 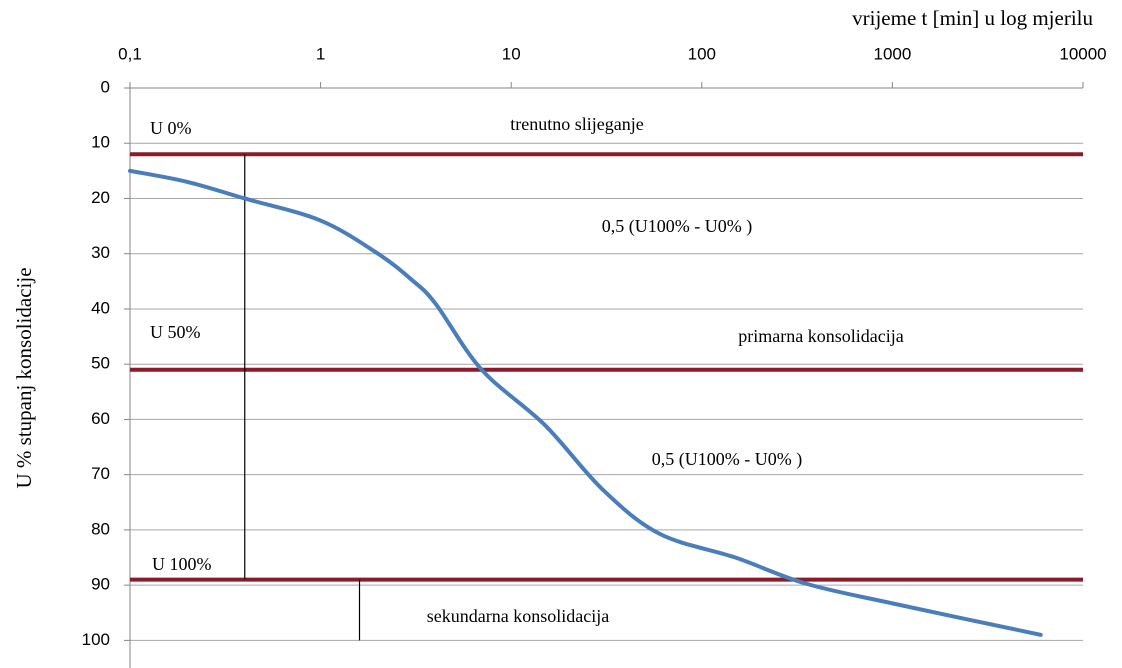 What do you see at coordinates (100, 197) in the screenshot?
I see `y-tick-label: 20` at bounding box center [100, 197].